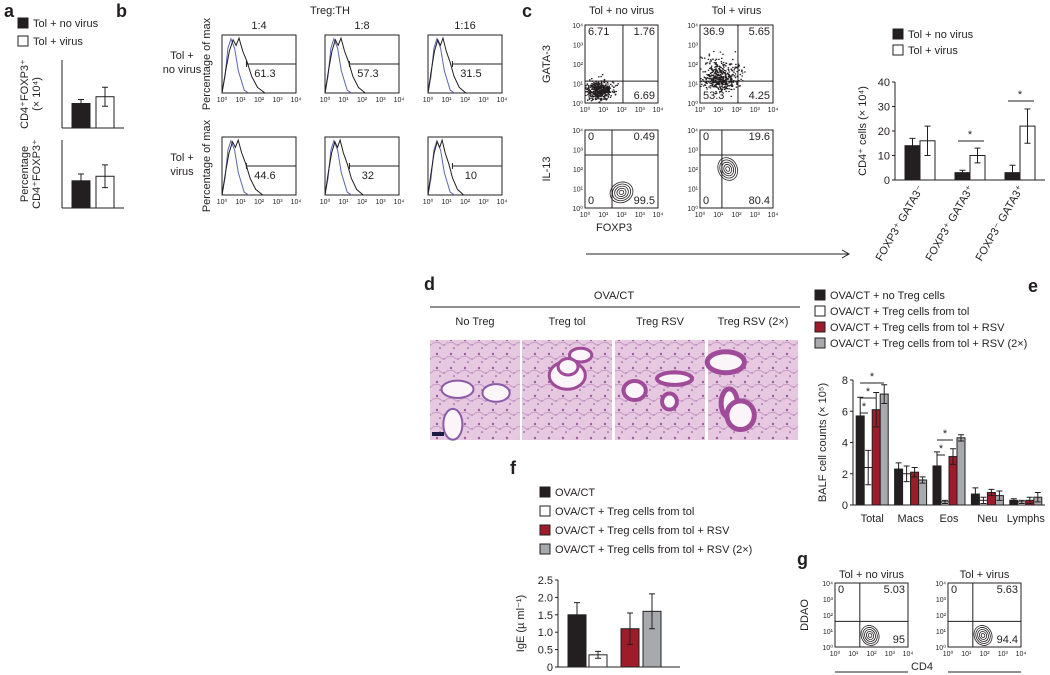 Image resolution: width=1050 pixels, height=675 pixels. I want to click on column-label: Treg tol, so click(567, 322).